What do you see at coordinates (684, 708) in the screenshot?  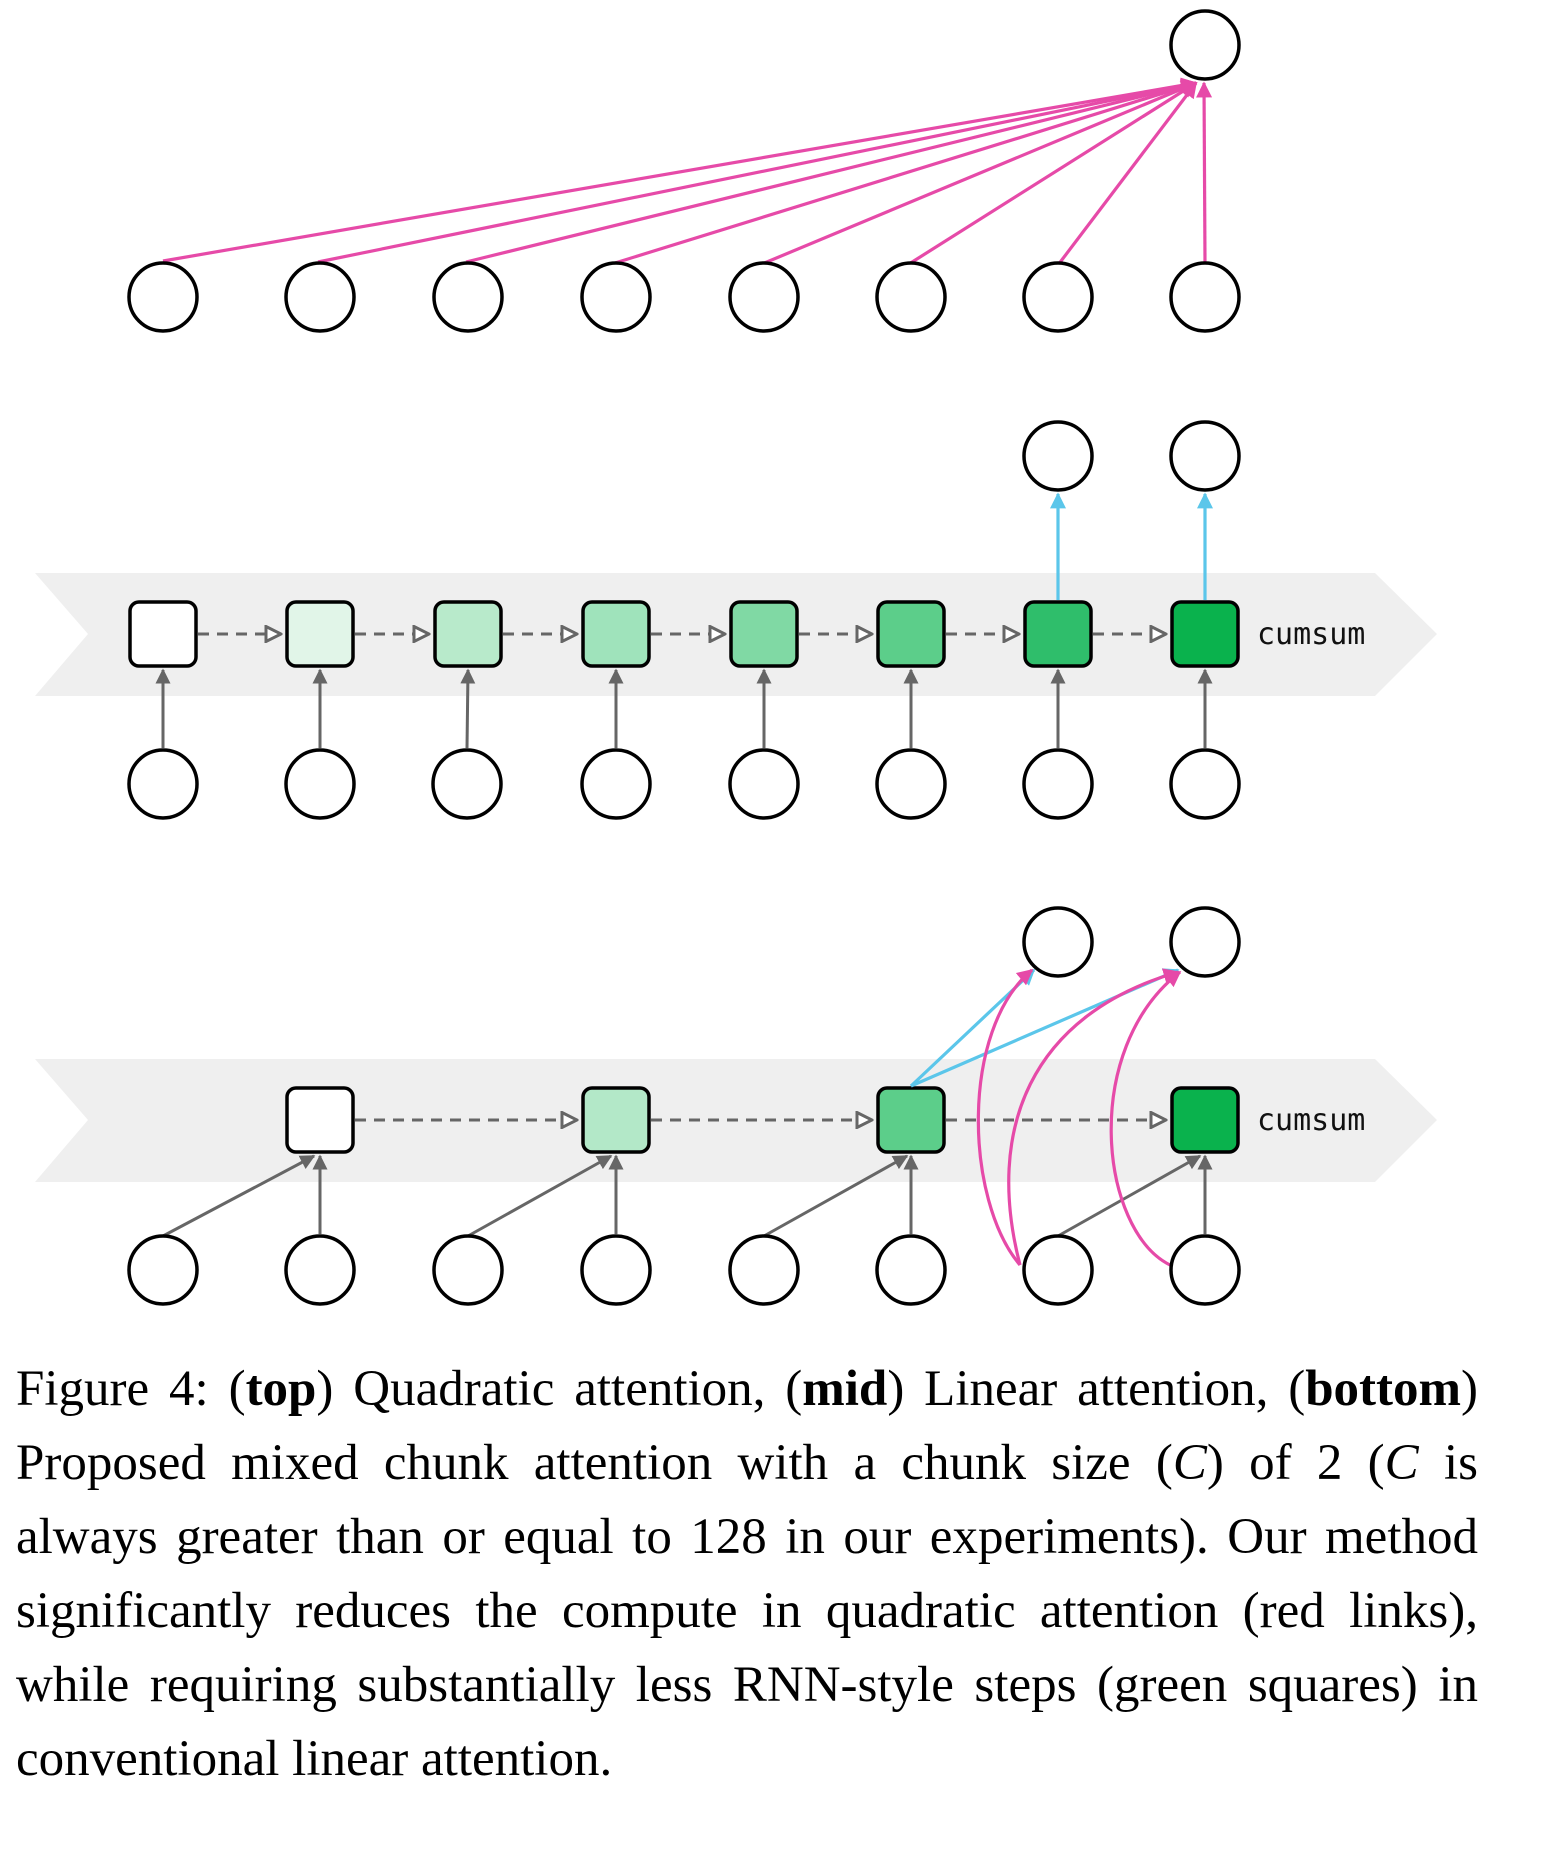 I see `input-links` at bounding box center [684, 708].